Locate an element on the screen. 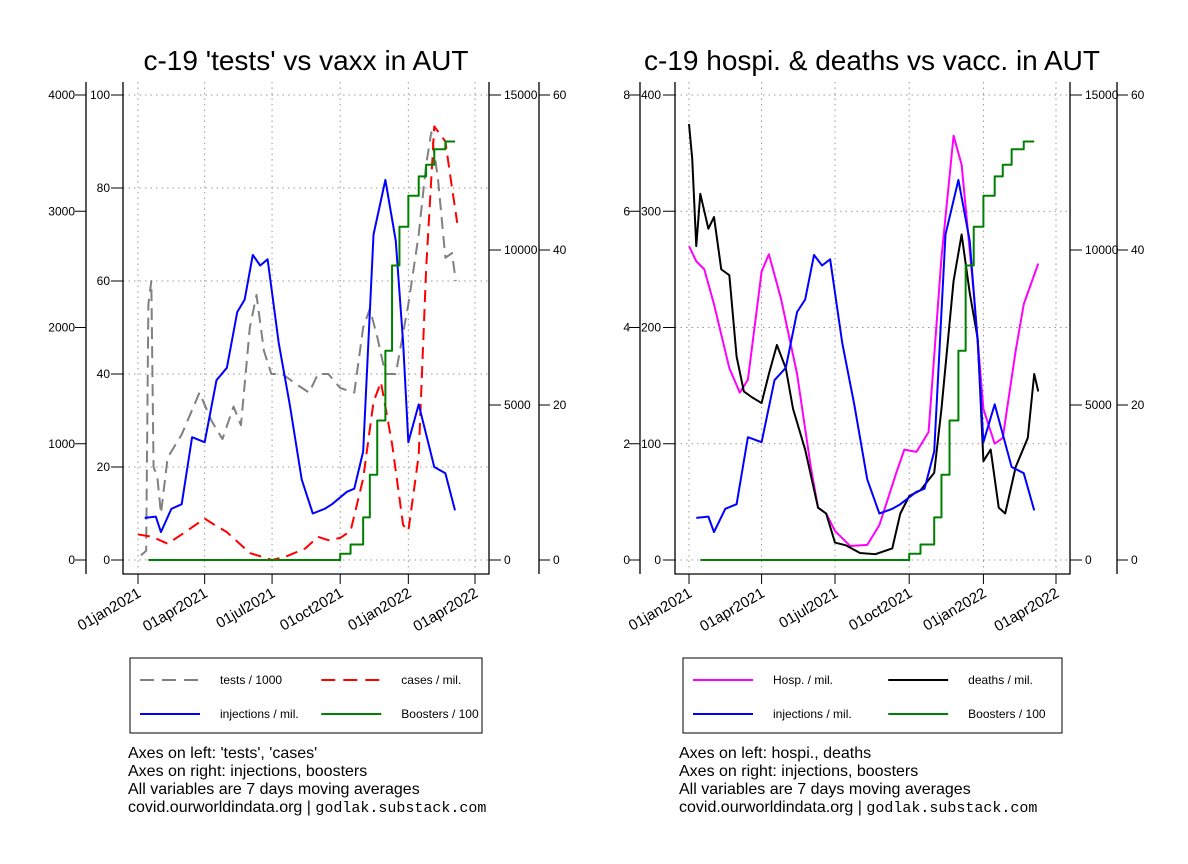 The image size is (1188, 864). legend-label: deaths / mil. is located at coordinates (1000, 680).